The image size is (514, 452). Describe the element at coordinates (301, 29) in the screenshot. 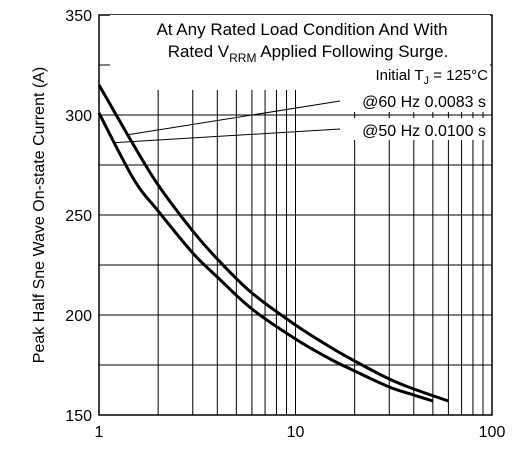

I see `annotation-line1: At Any Rated Load Condition And With` at that location.